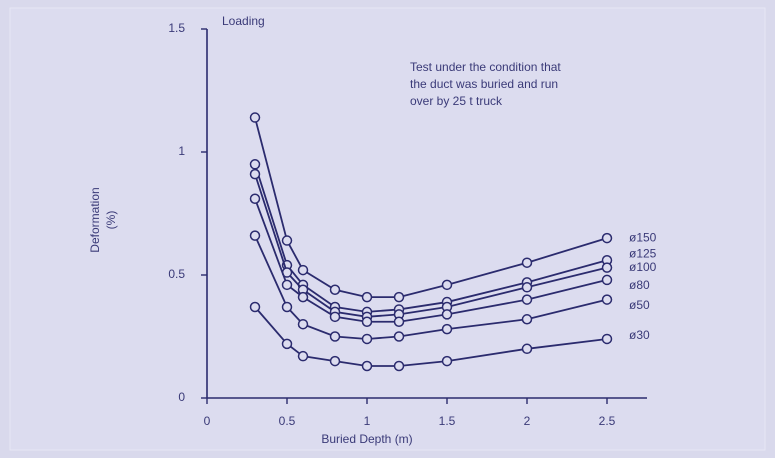 This screenshot has height=458, width=775. I want to click on y-axis-label: Deformation, so click(95, 219).